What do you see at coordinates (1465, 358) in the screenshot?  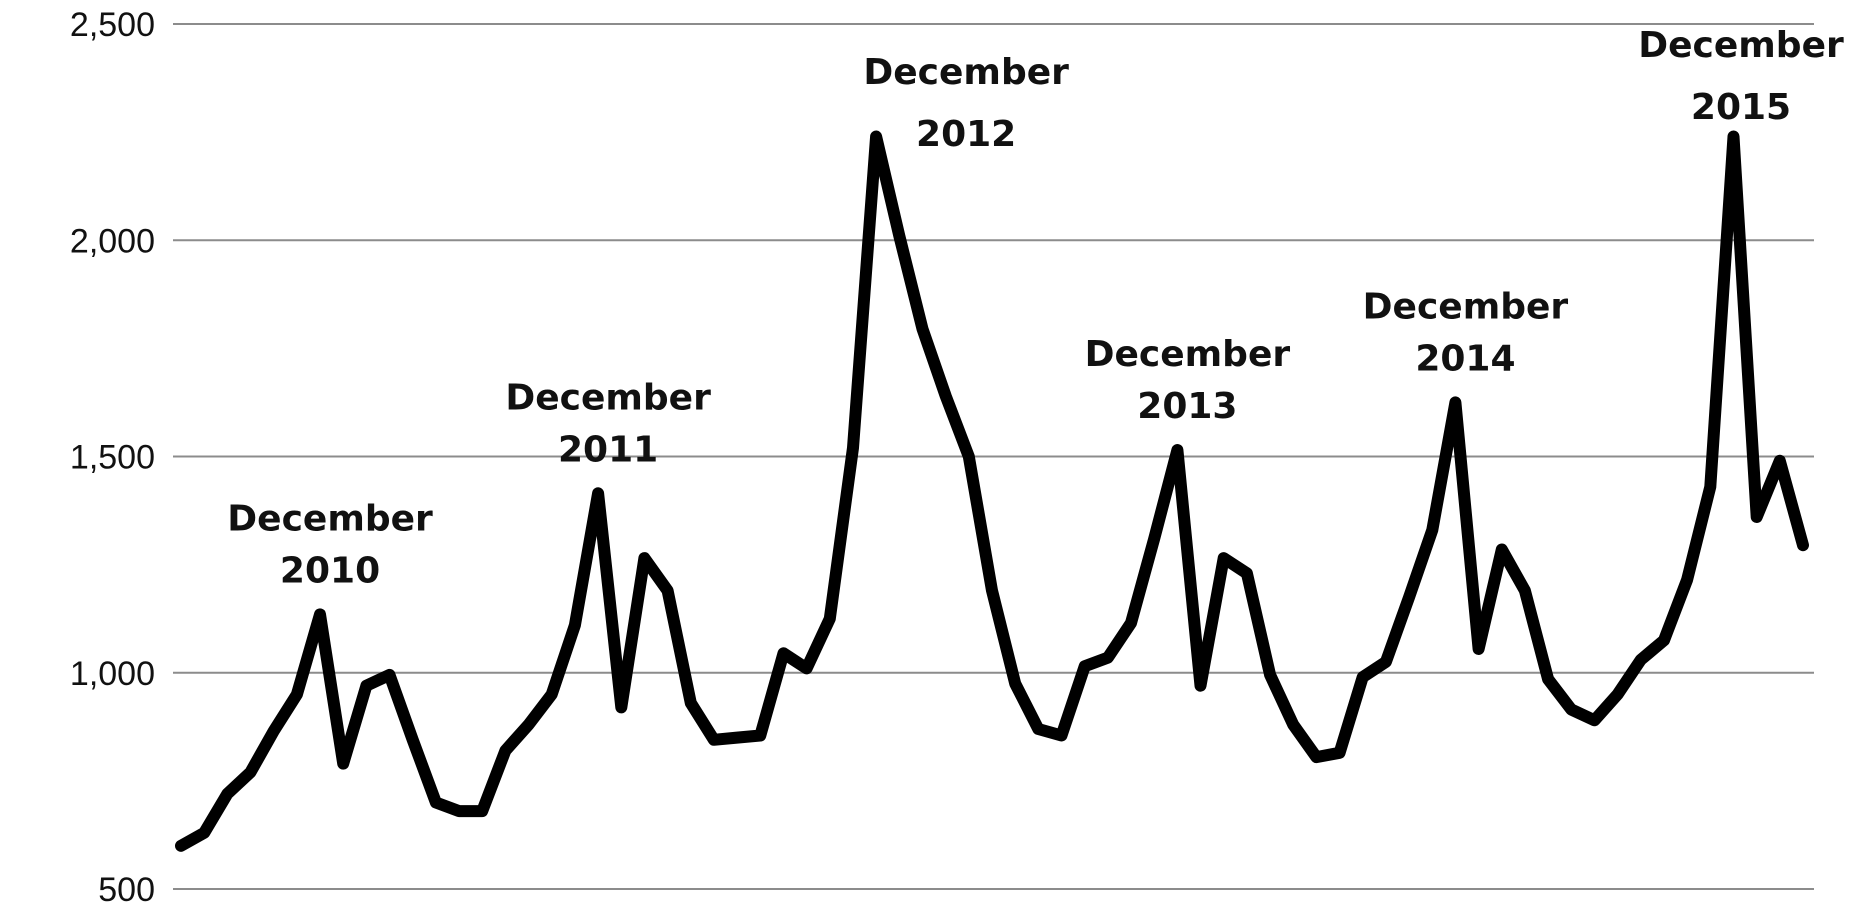 I see `annotation-label-year: 2014` at bounding box center [1465, 358].